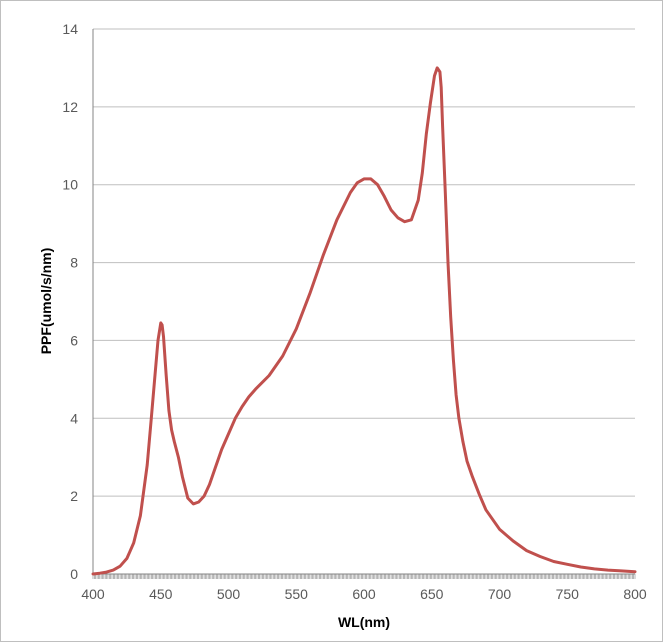  What do you see at coordinates (74, 496) in the screenshot?
I see `y-tick-label: 2` at bounding box center [74, 496].